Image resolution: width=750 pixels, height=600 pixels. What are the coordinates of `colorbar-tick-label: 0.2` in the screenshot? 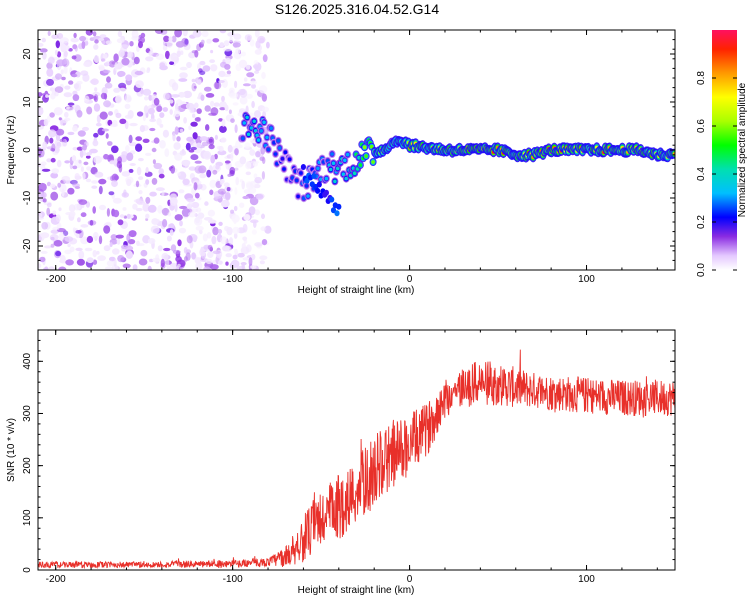 It's located at (701, 222).